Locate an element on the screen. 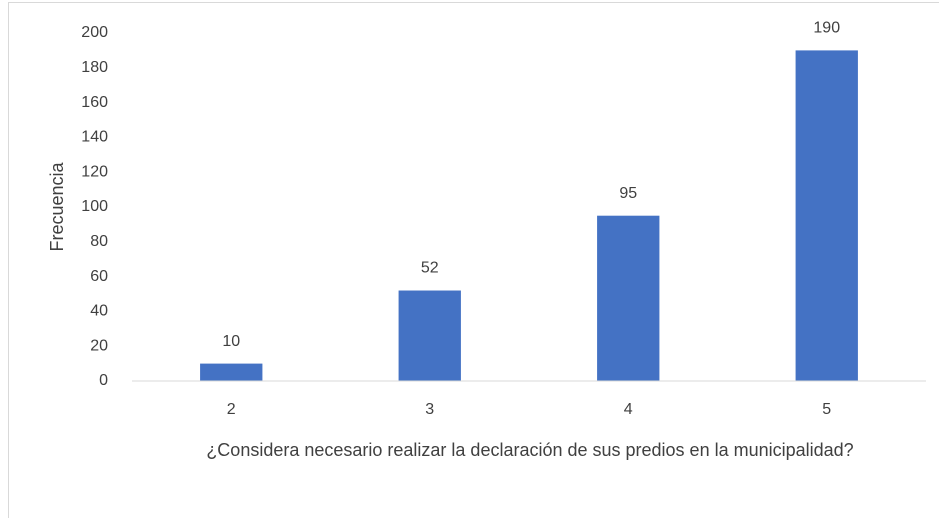 This screenshot has height=518, width=939. y-tick-label: 140 is located at coordinates (94, 137).